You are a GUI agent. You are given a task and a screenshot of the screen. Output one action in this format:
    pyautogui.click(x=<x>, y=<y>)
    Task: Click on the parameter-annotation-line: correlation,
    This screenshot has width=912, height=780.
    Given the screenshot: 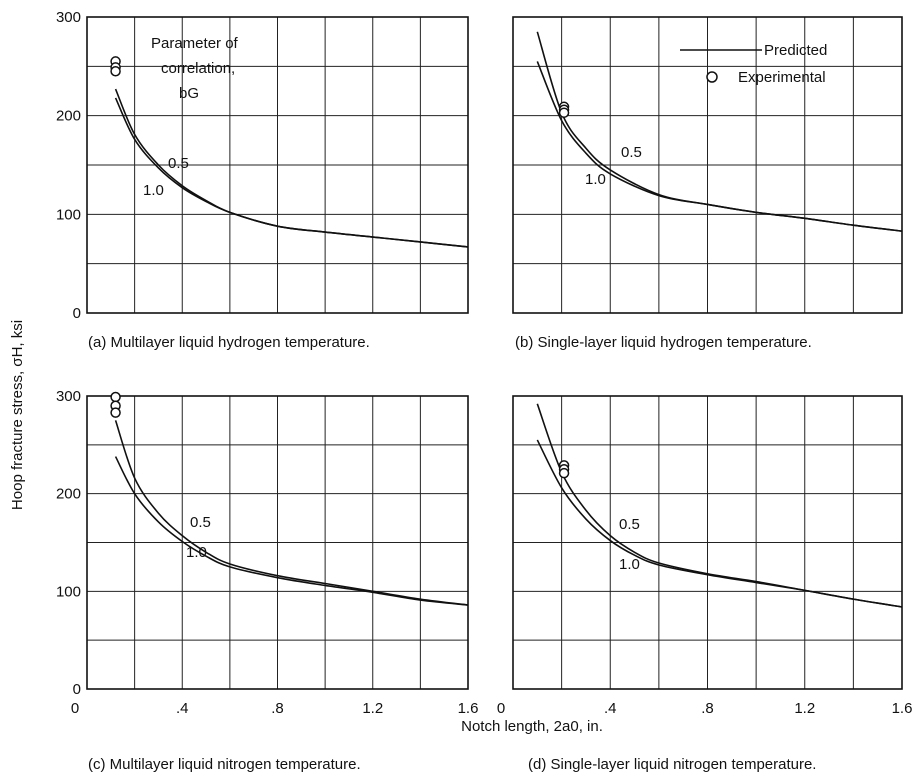 What is the action you would take?
    pyautogui.click(x=198, y=68)
    